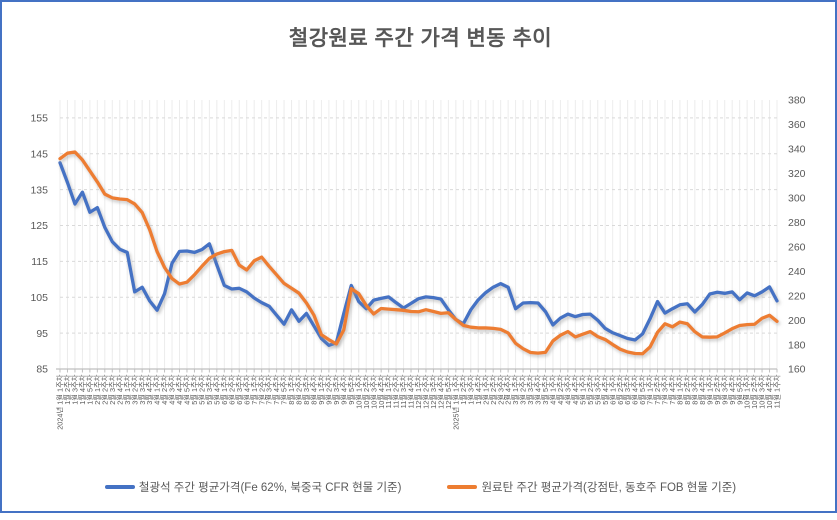  What do you see at coordinates (635, 389) in the screenshot?
I see `x-axis-category-label: 6월 4주차` at bounding box center [635, 389].